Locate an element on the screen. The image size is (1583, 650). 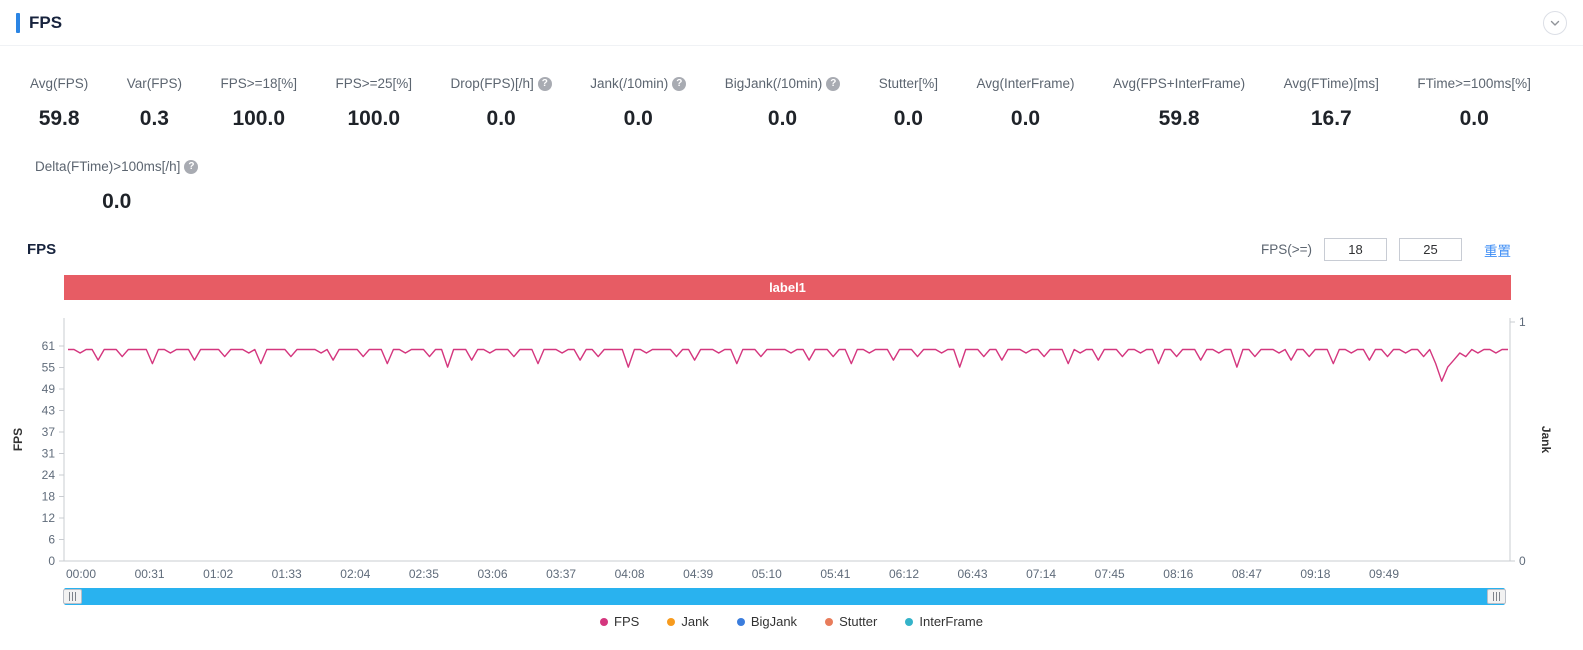
legend-item-interframe: InterFrame is located at coordinates (944, 621).